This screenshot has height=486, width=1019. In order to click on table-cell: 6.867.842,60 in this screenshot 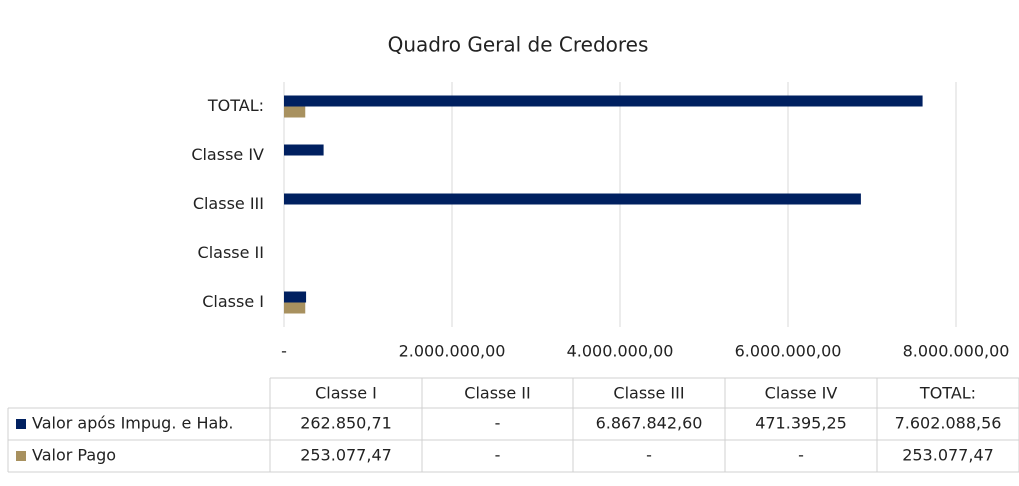, I will do `click(649, 423)`.